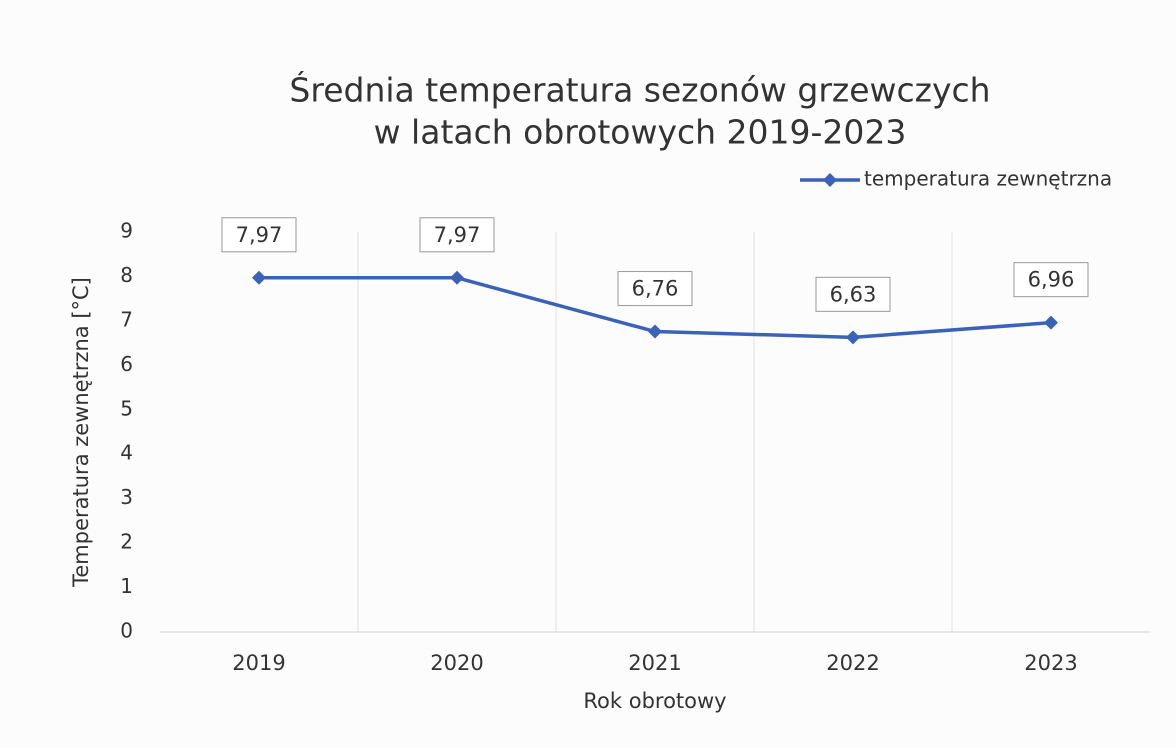  What do you see at coordinates (640, 132) in the screenshot?
I see `chart-title: w latach obrotowych 2019-2023` at bounding box center [640, 132].